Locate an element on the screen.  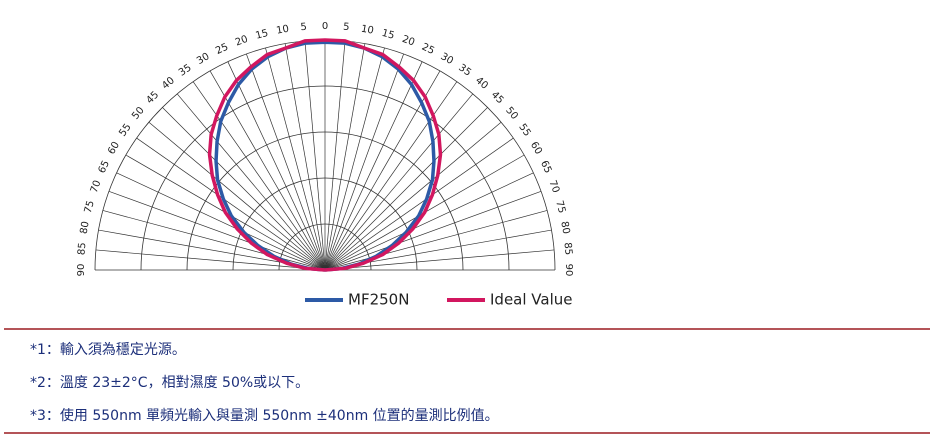
legend-label: Ideal Value is located at coordinates (531, 300).